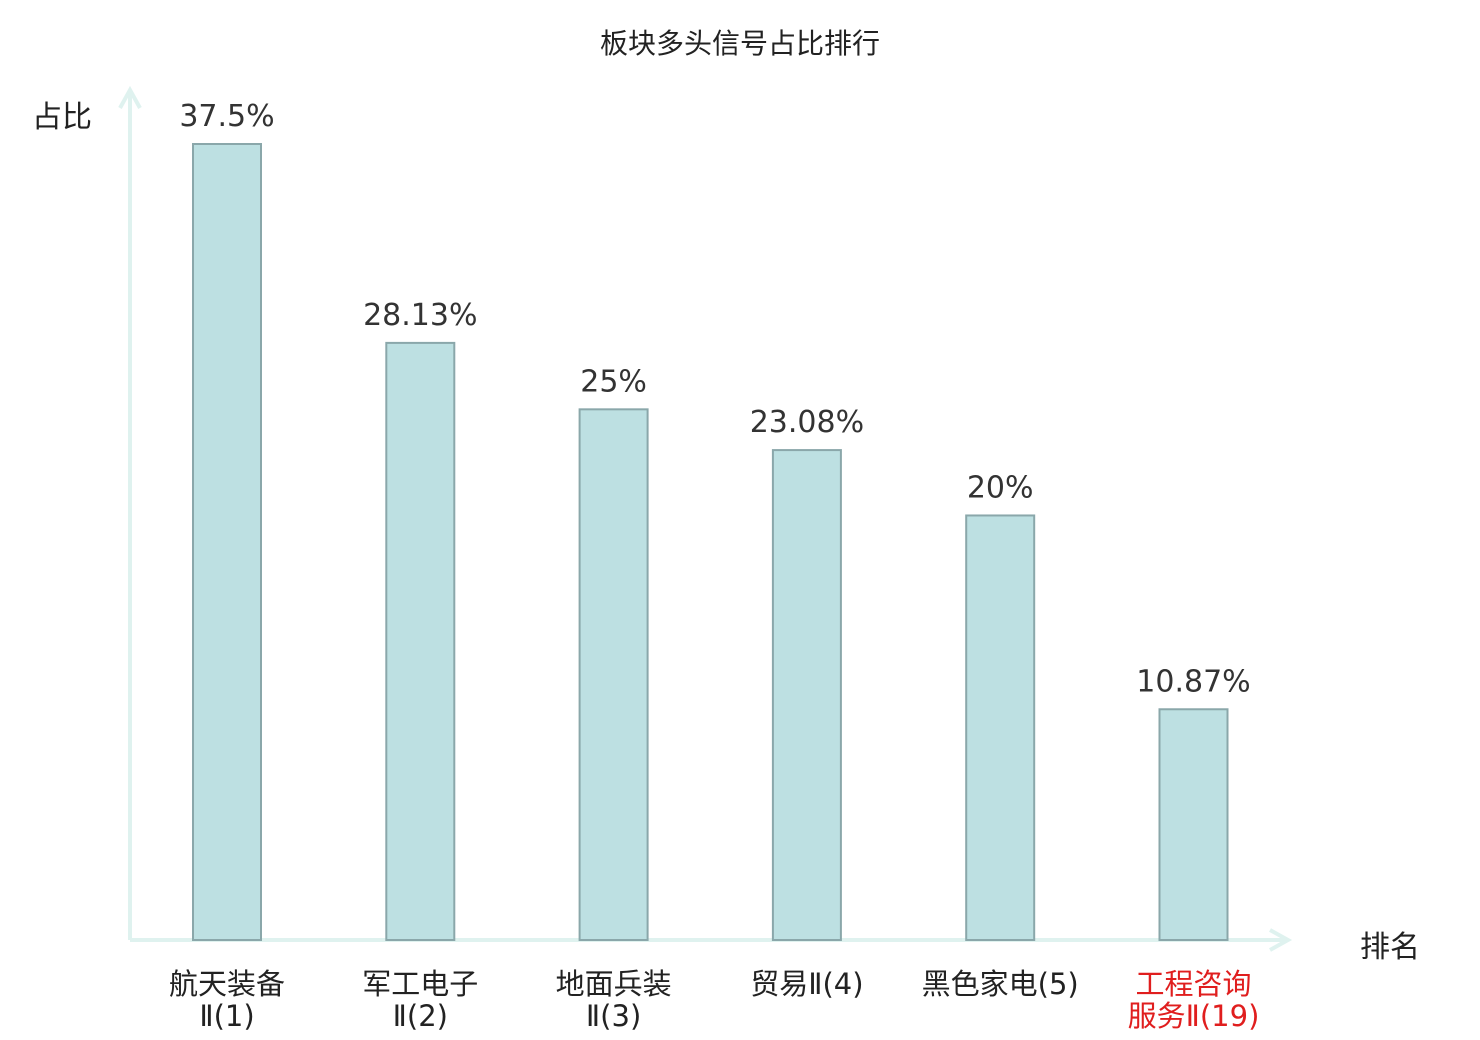 This screenshot has width=1480, height=1040. What do you see at coordinates (614, 984) in the screenshot?
I see `x-tick-label: 地面兵装` at bounding box center [614, 984].